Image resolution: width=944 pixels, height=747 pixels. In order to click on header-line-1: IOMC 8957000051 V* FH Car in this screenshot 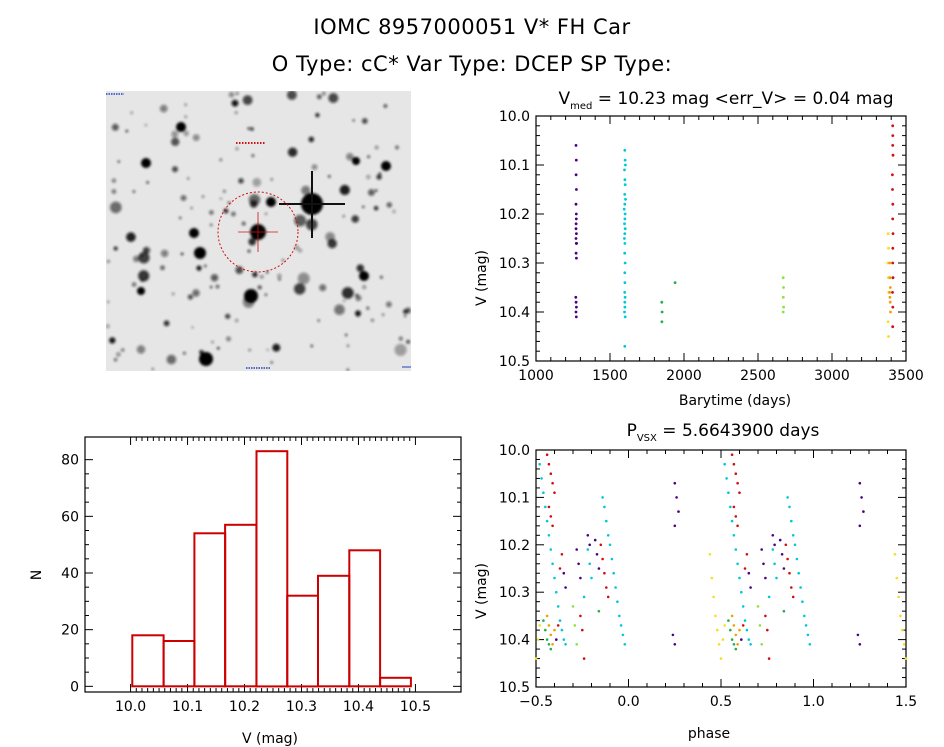, I will do `click(472, 27)`.